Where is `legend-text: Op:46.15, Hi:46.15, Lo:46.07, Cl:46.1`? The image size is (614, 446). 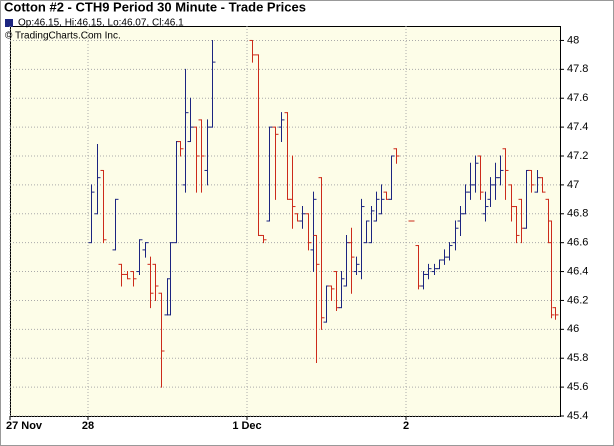
legend-text: Op:46.15, Hi:46.15, Lo:46.07, Cl:46.1 is located at coordinates (101, 23).